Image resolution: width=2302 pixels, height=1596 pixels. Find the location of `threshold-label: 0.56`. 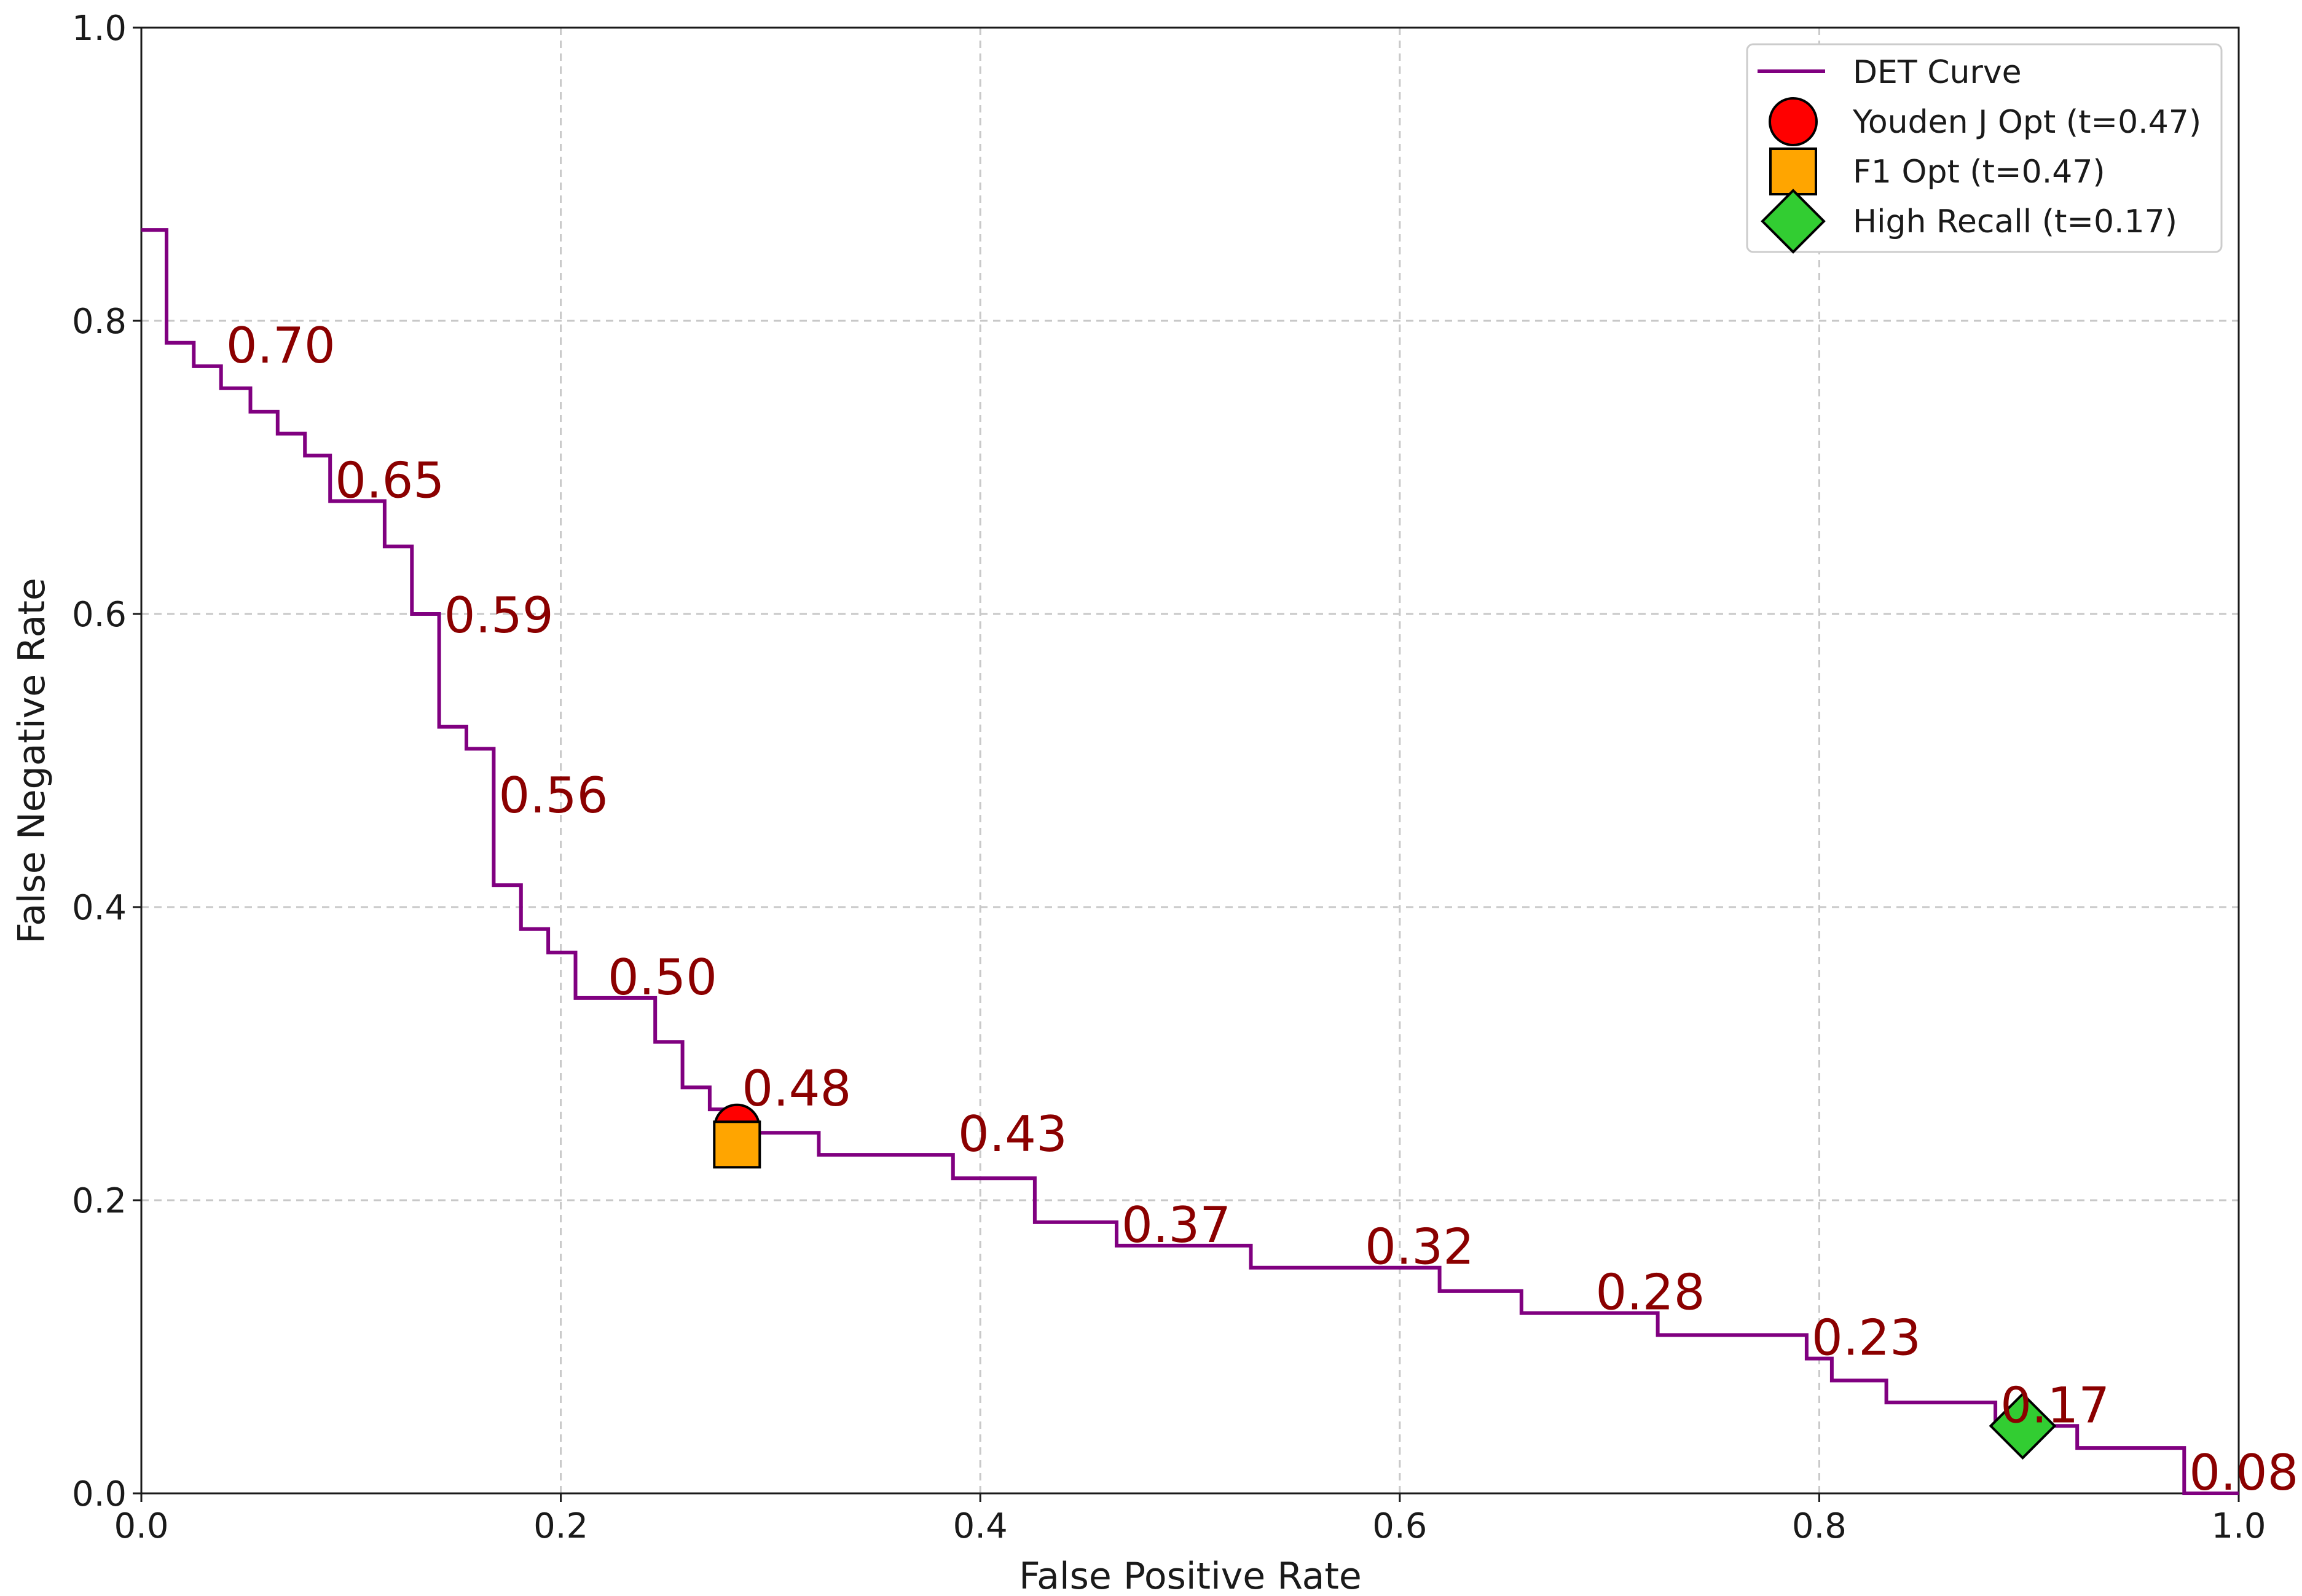

threshold-label: 0.56 is located at coordinates (553, 796).